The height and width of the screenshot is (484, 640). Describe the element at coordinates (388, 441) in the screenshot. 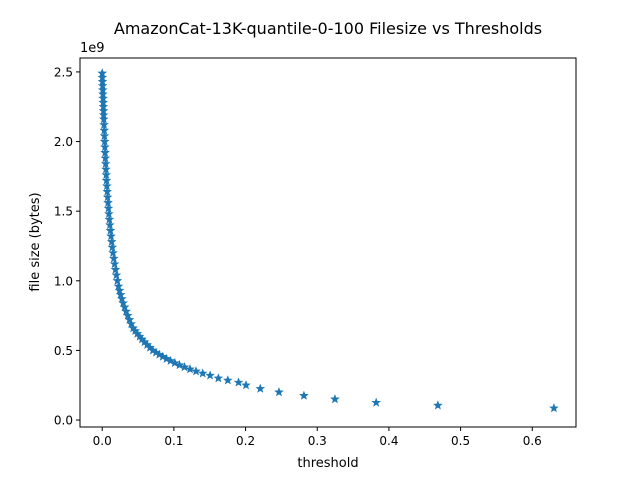

I see `x-tick-label: 0.4` at that location.